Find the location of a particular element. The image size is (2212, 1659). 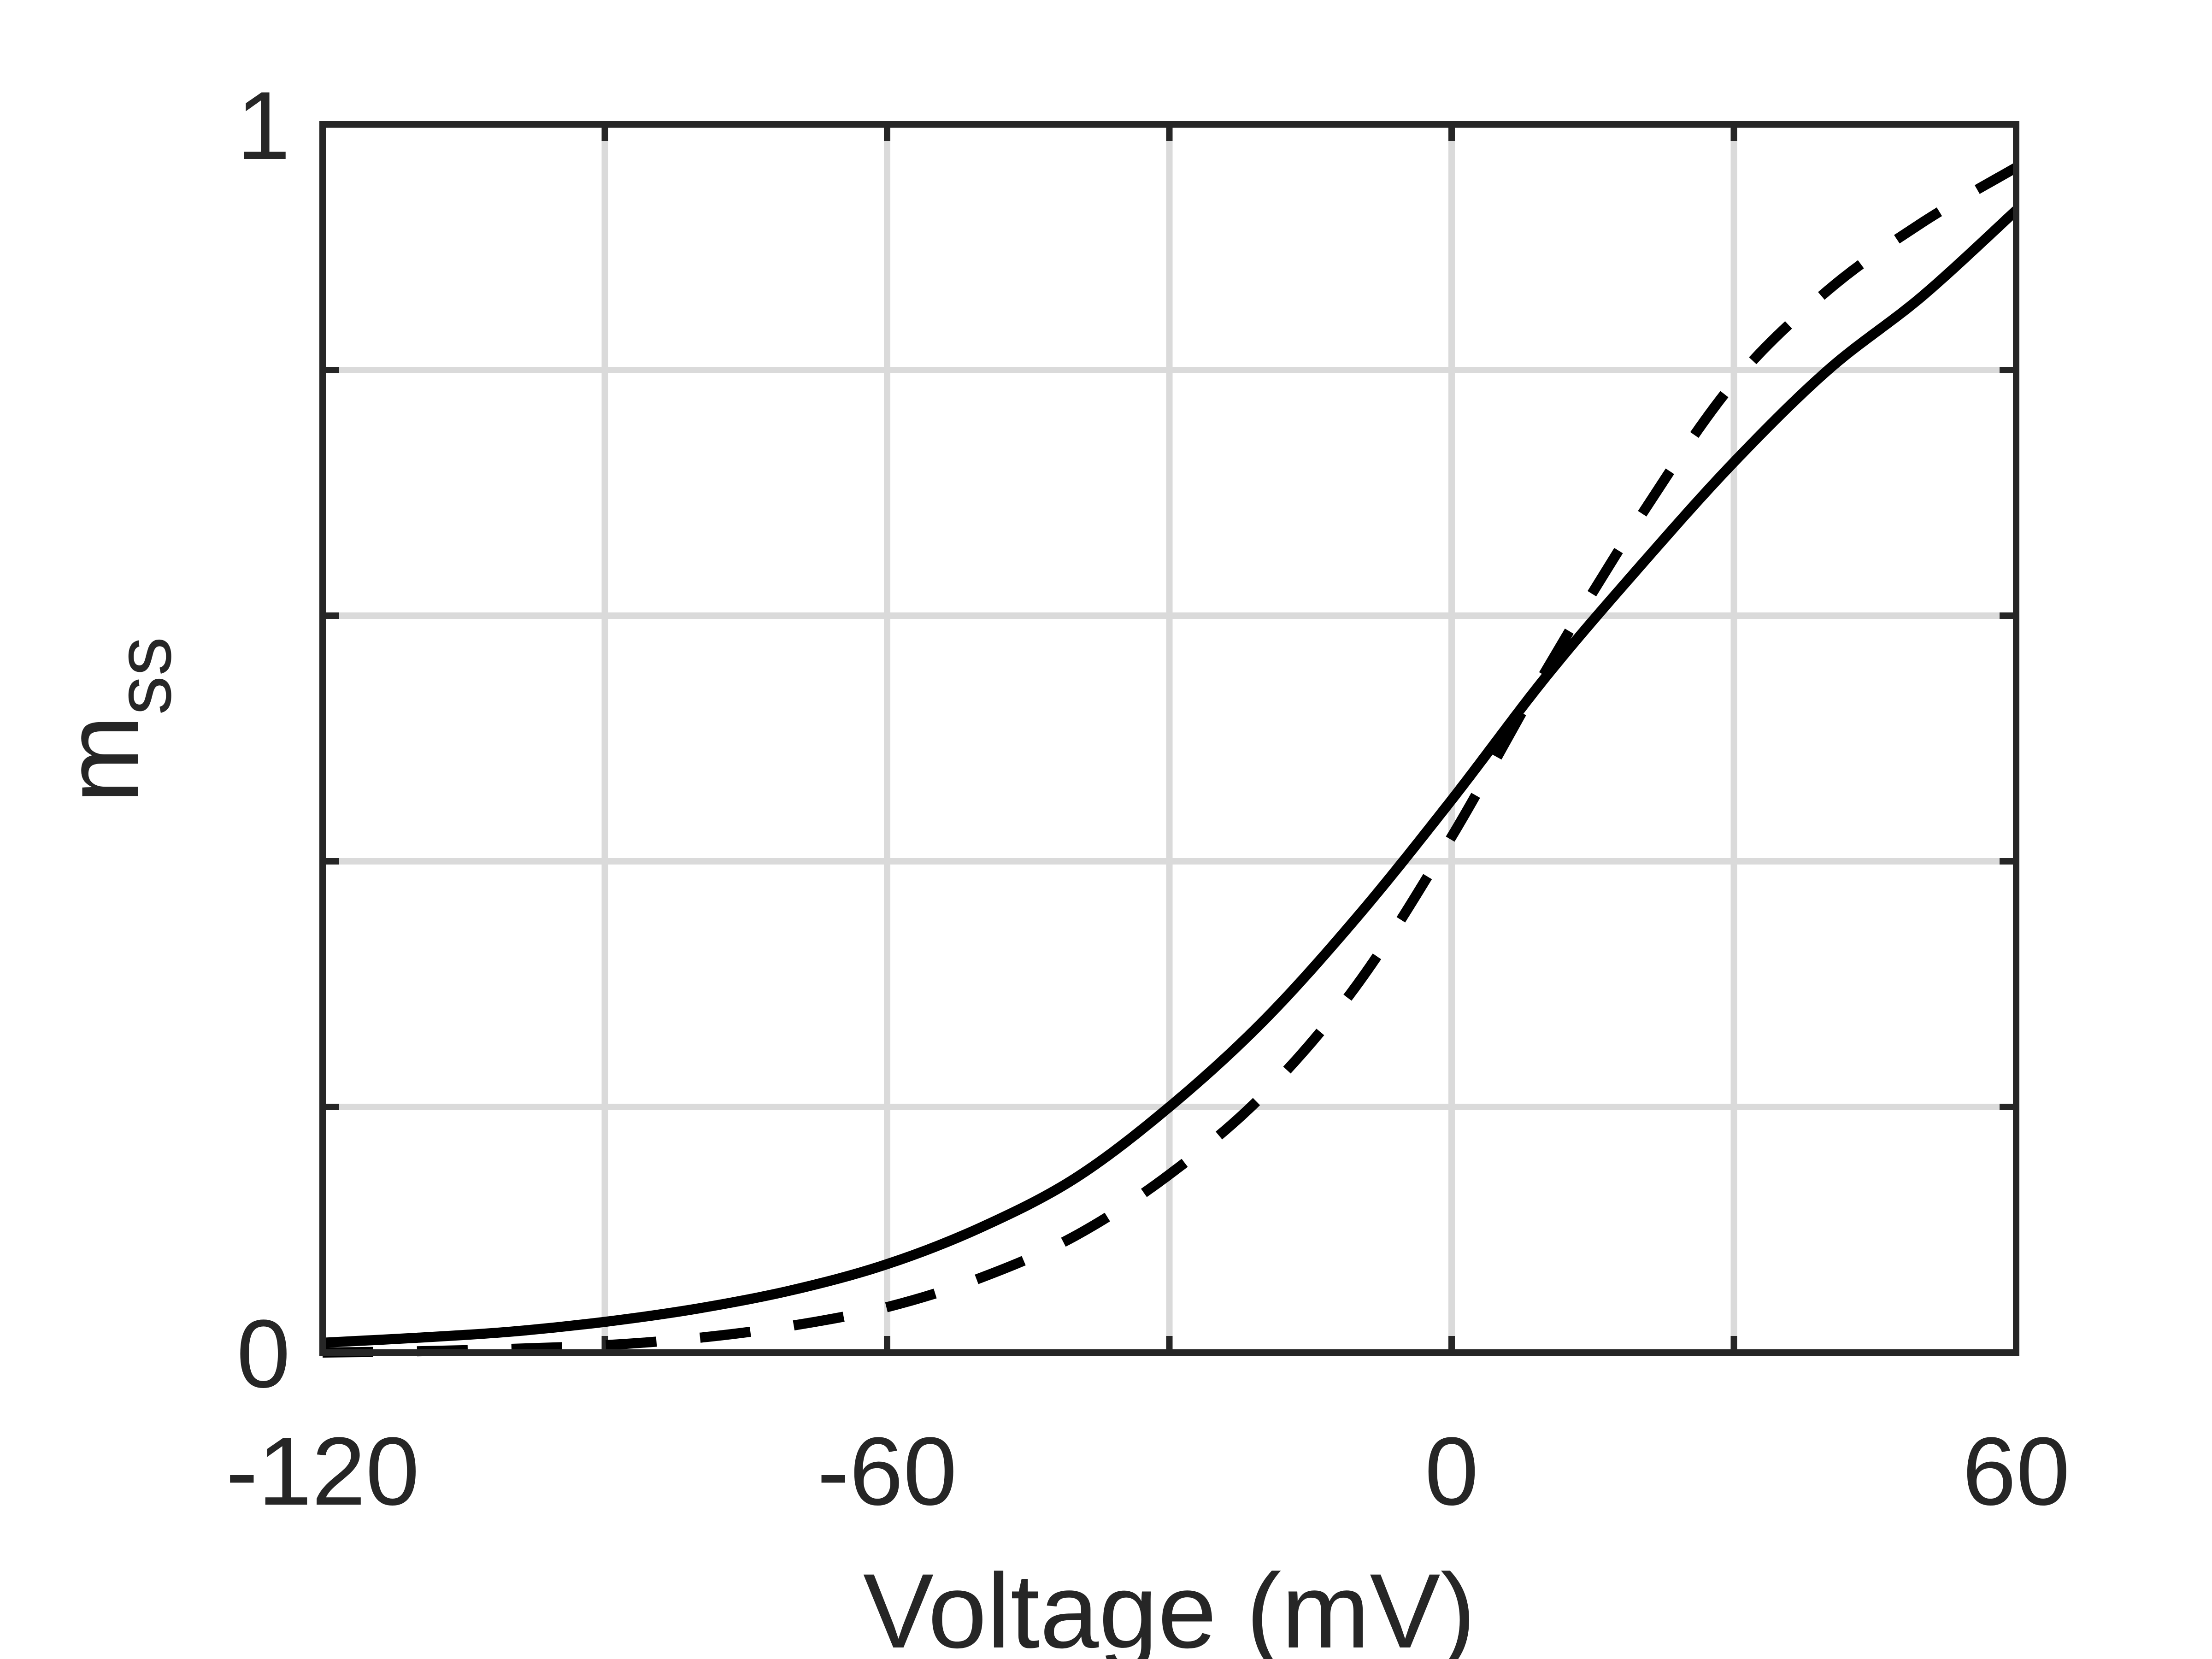

x-axis-label: Voltage (mV) is located at coordinates (1169, 1605).